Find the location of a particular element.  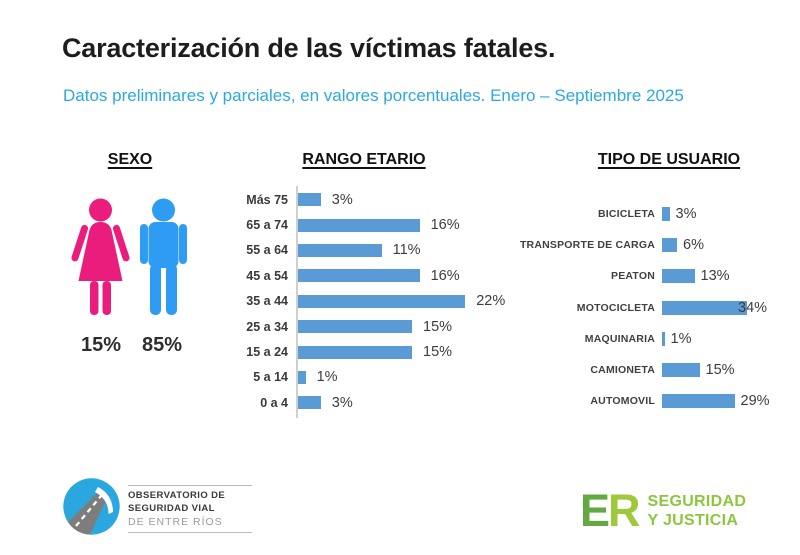

category-label: TRANSPORTE DE CARGA is located at coordinates (587, 244).